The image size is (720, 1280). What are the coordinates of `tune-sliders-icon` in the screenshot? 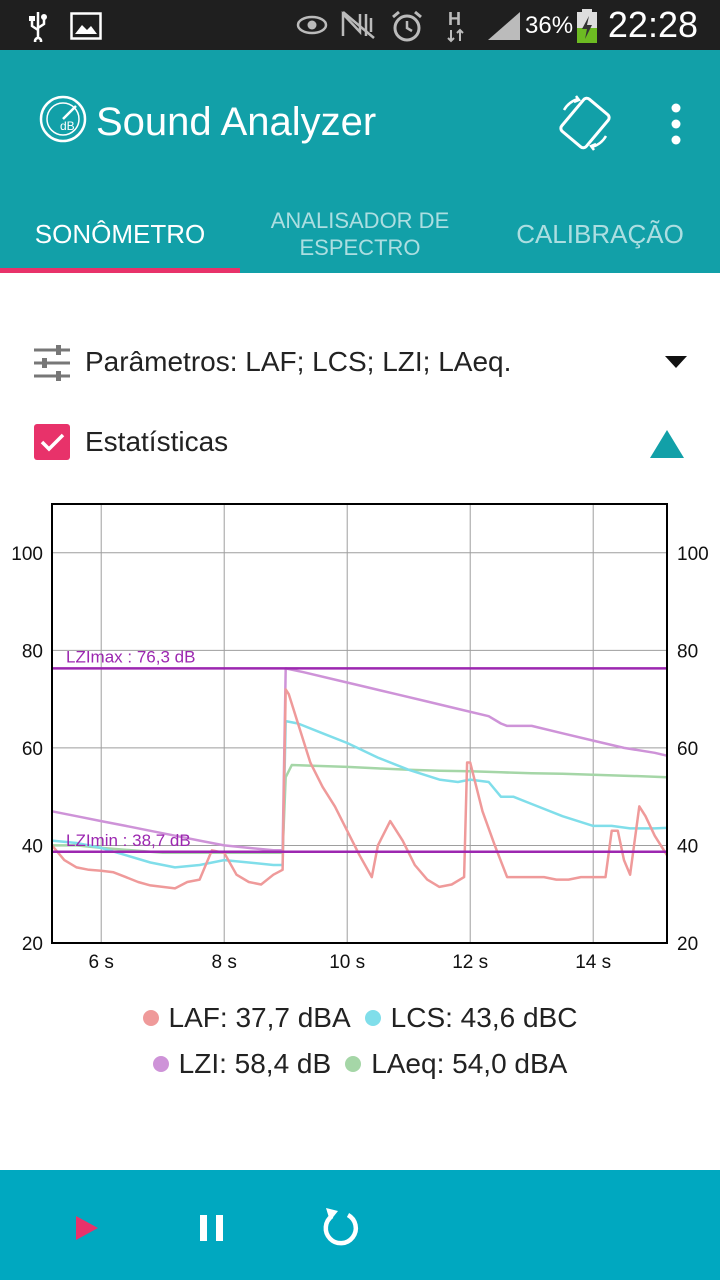 It's located at (52, 363).